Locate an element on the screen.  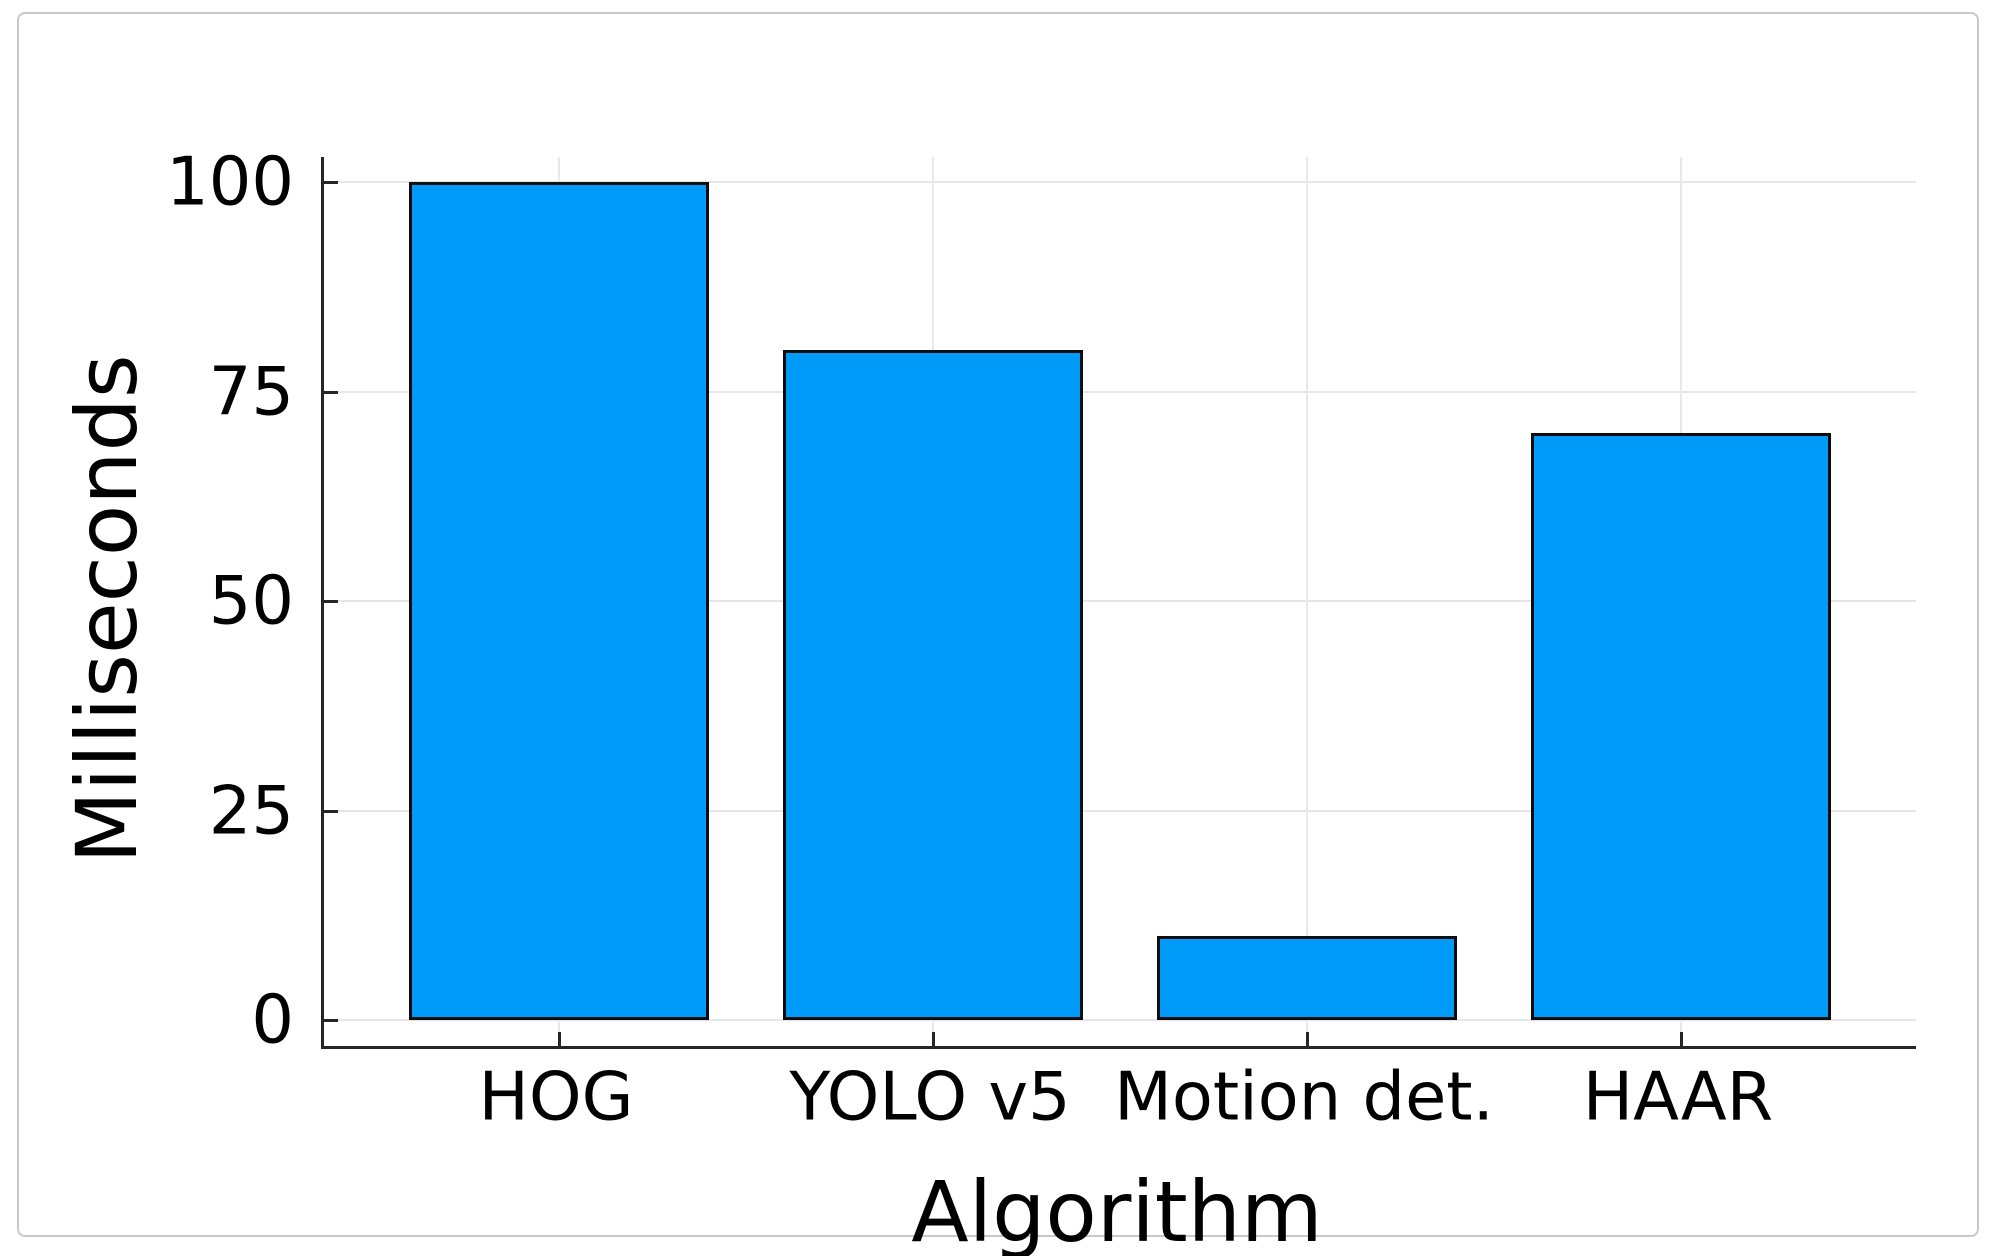
bar-hog is located at coordinates (559, 601).